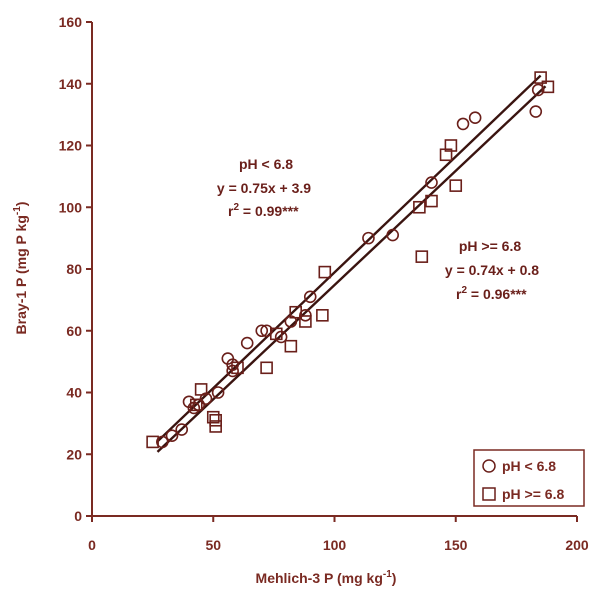 This screenshot has height=590, width=601. I want to click on annotation-high-ph: pH >= 6.8 y = 0.74x + 0.8 r2 = 0.96***, so click(492, 270).